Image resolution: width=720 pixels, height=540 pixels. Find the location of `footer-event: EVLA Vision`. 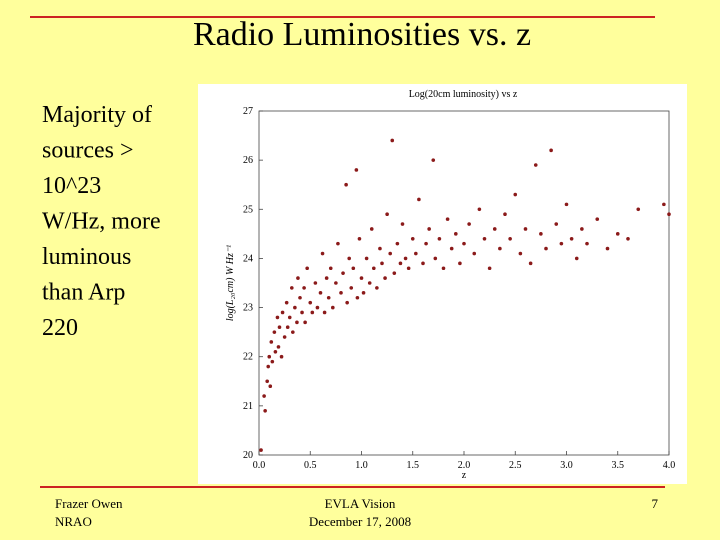

footer-event: EVLA Vision is located at coordinates (360, 503).